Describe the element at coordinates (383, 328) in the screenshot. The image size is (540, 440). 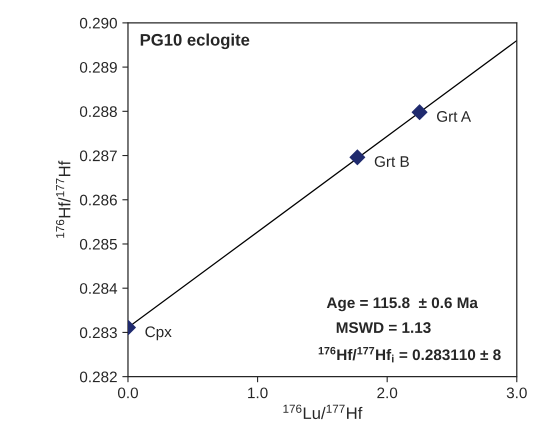
I see `annotation: MSWD = 1.13` at that location.